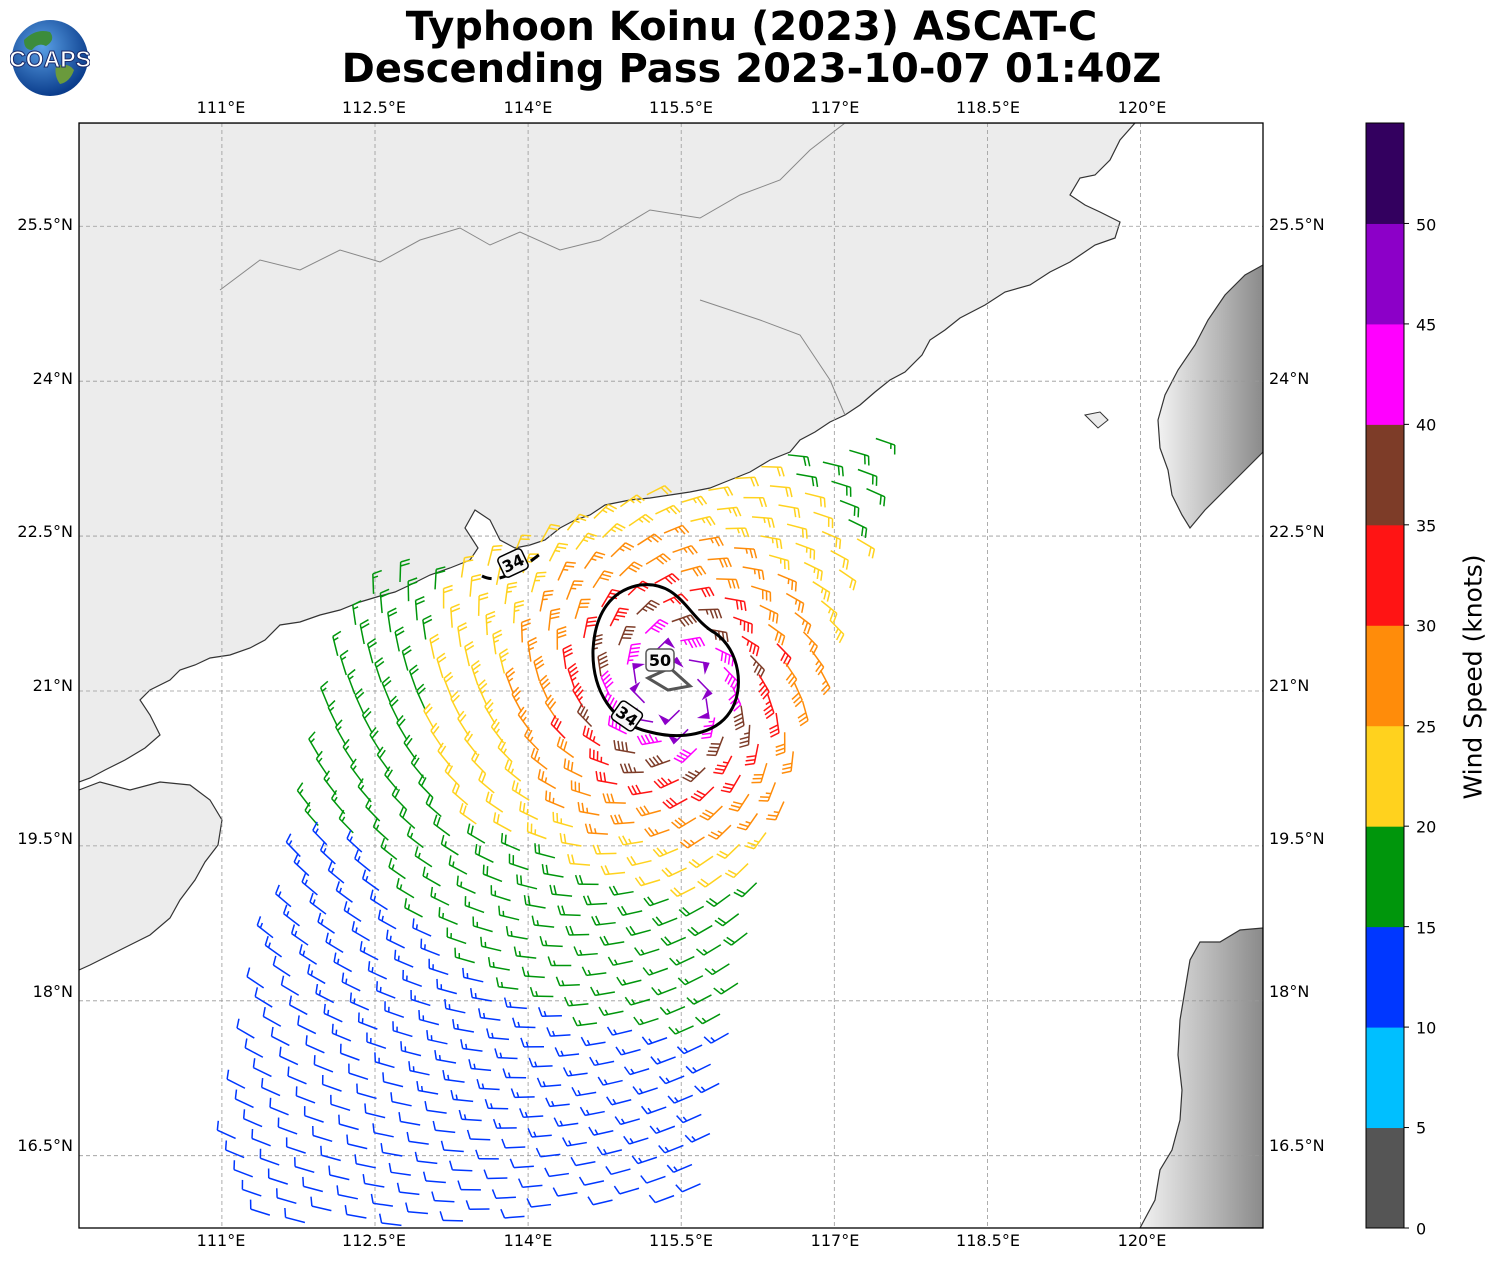 Image resolution: width=1503 pixels, height=1264 pixels. I want to click on small-island, so click(1096, 420).